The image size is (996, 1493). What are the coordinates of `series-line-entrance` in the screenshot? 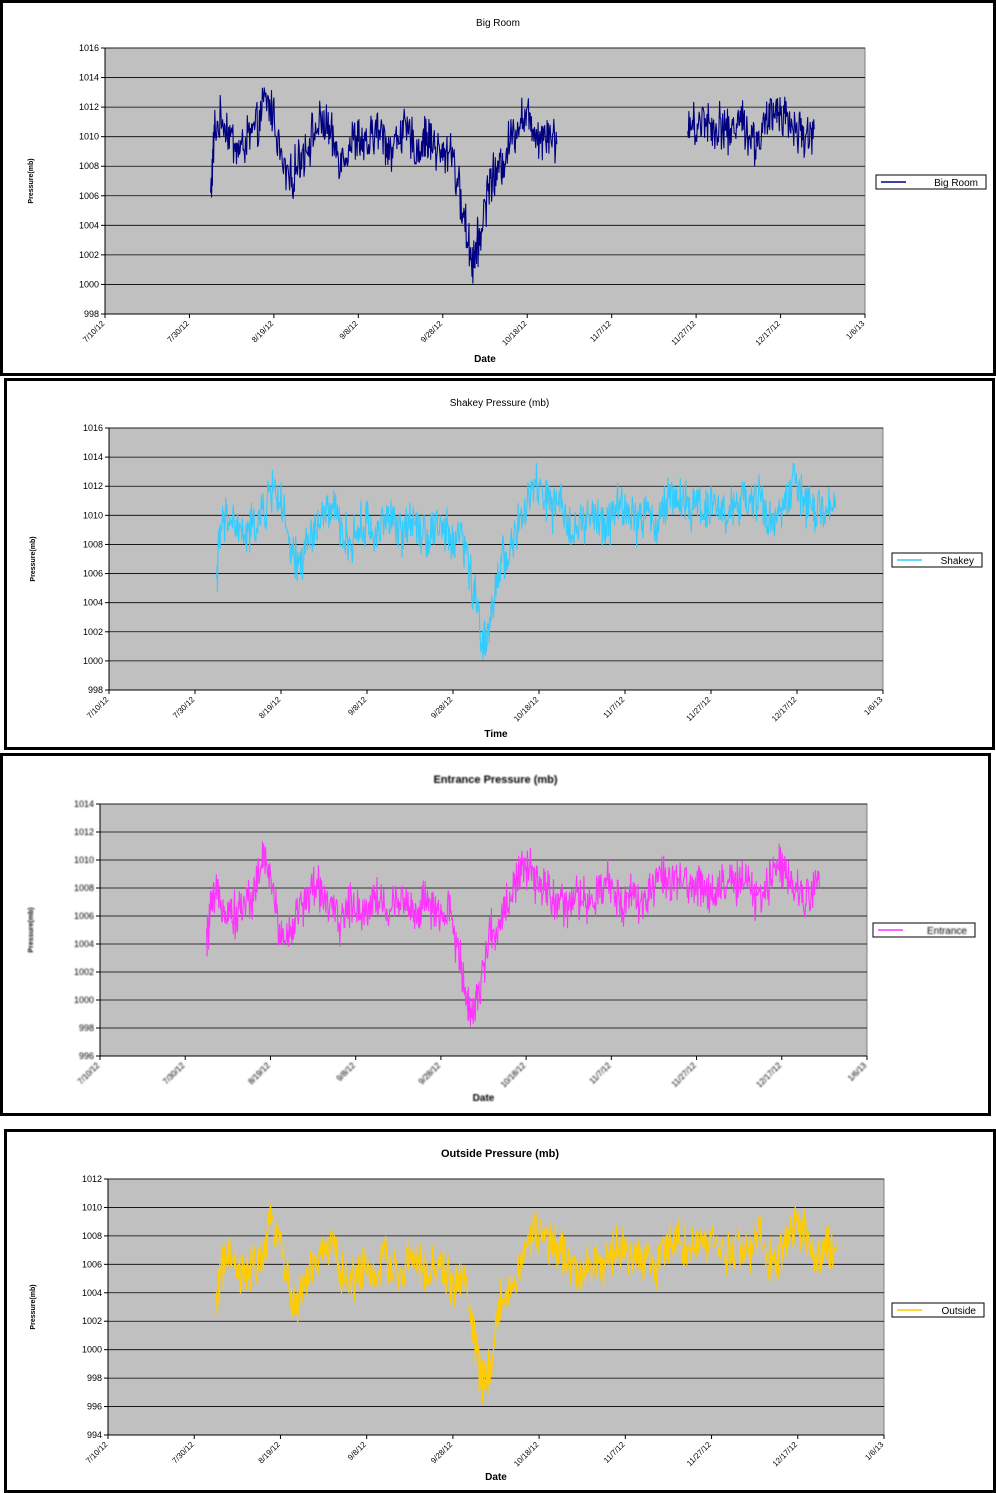 It's located at (513, 933).